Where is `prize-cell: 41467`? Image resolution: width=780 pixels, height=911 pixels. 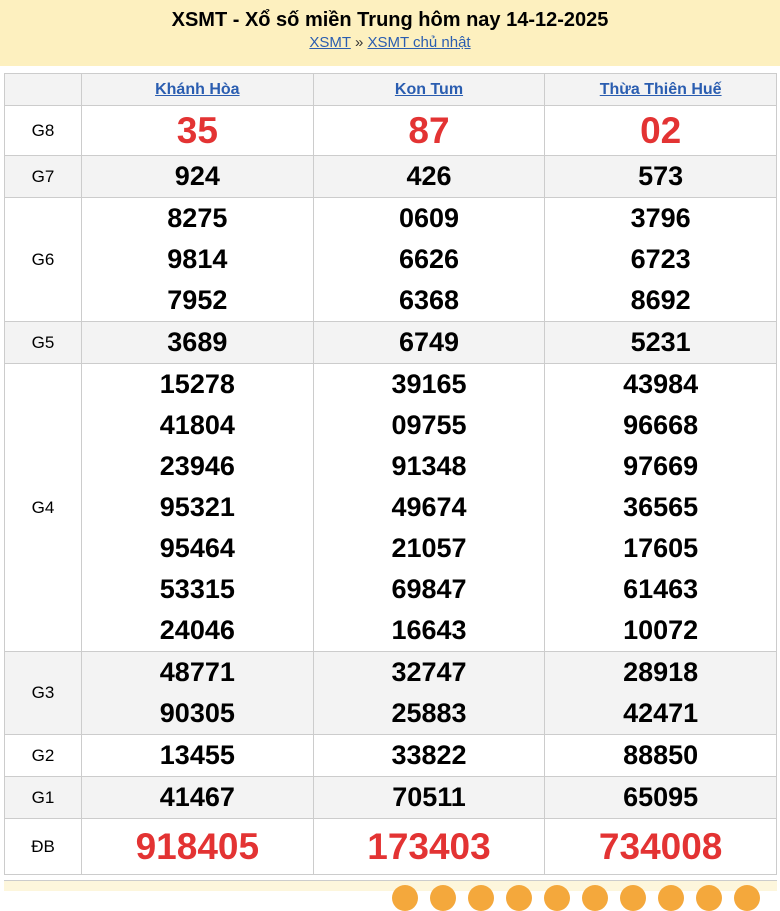
prize-cell: 41467 is located at coordinates (197, 797).